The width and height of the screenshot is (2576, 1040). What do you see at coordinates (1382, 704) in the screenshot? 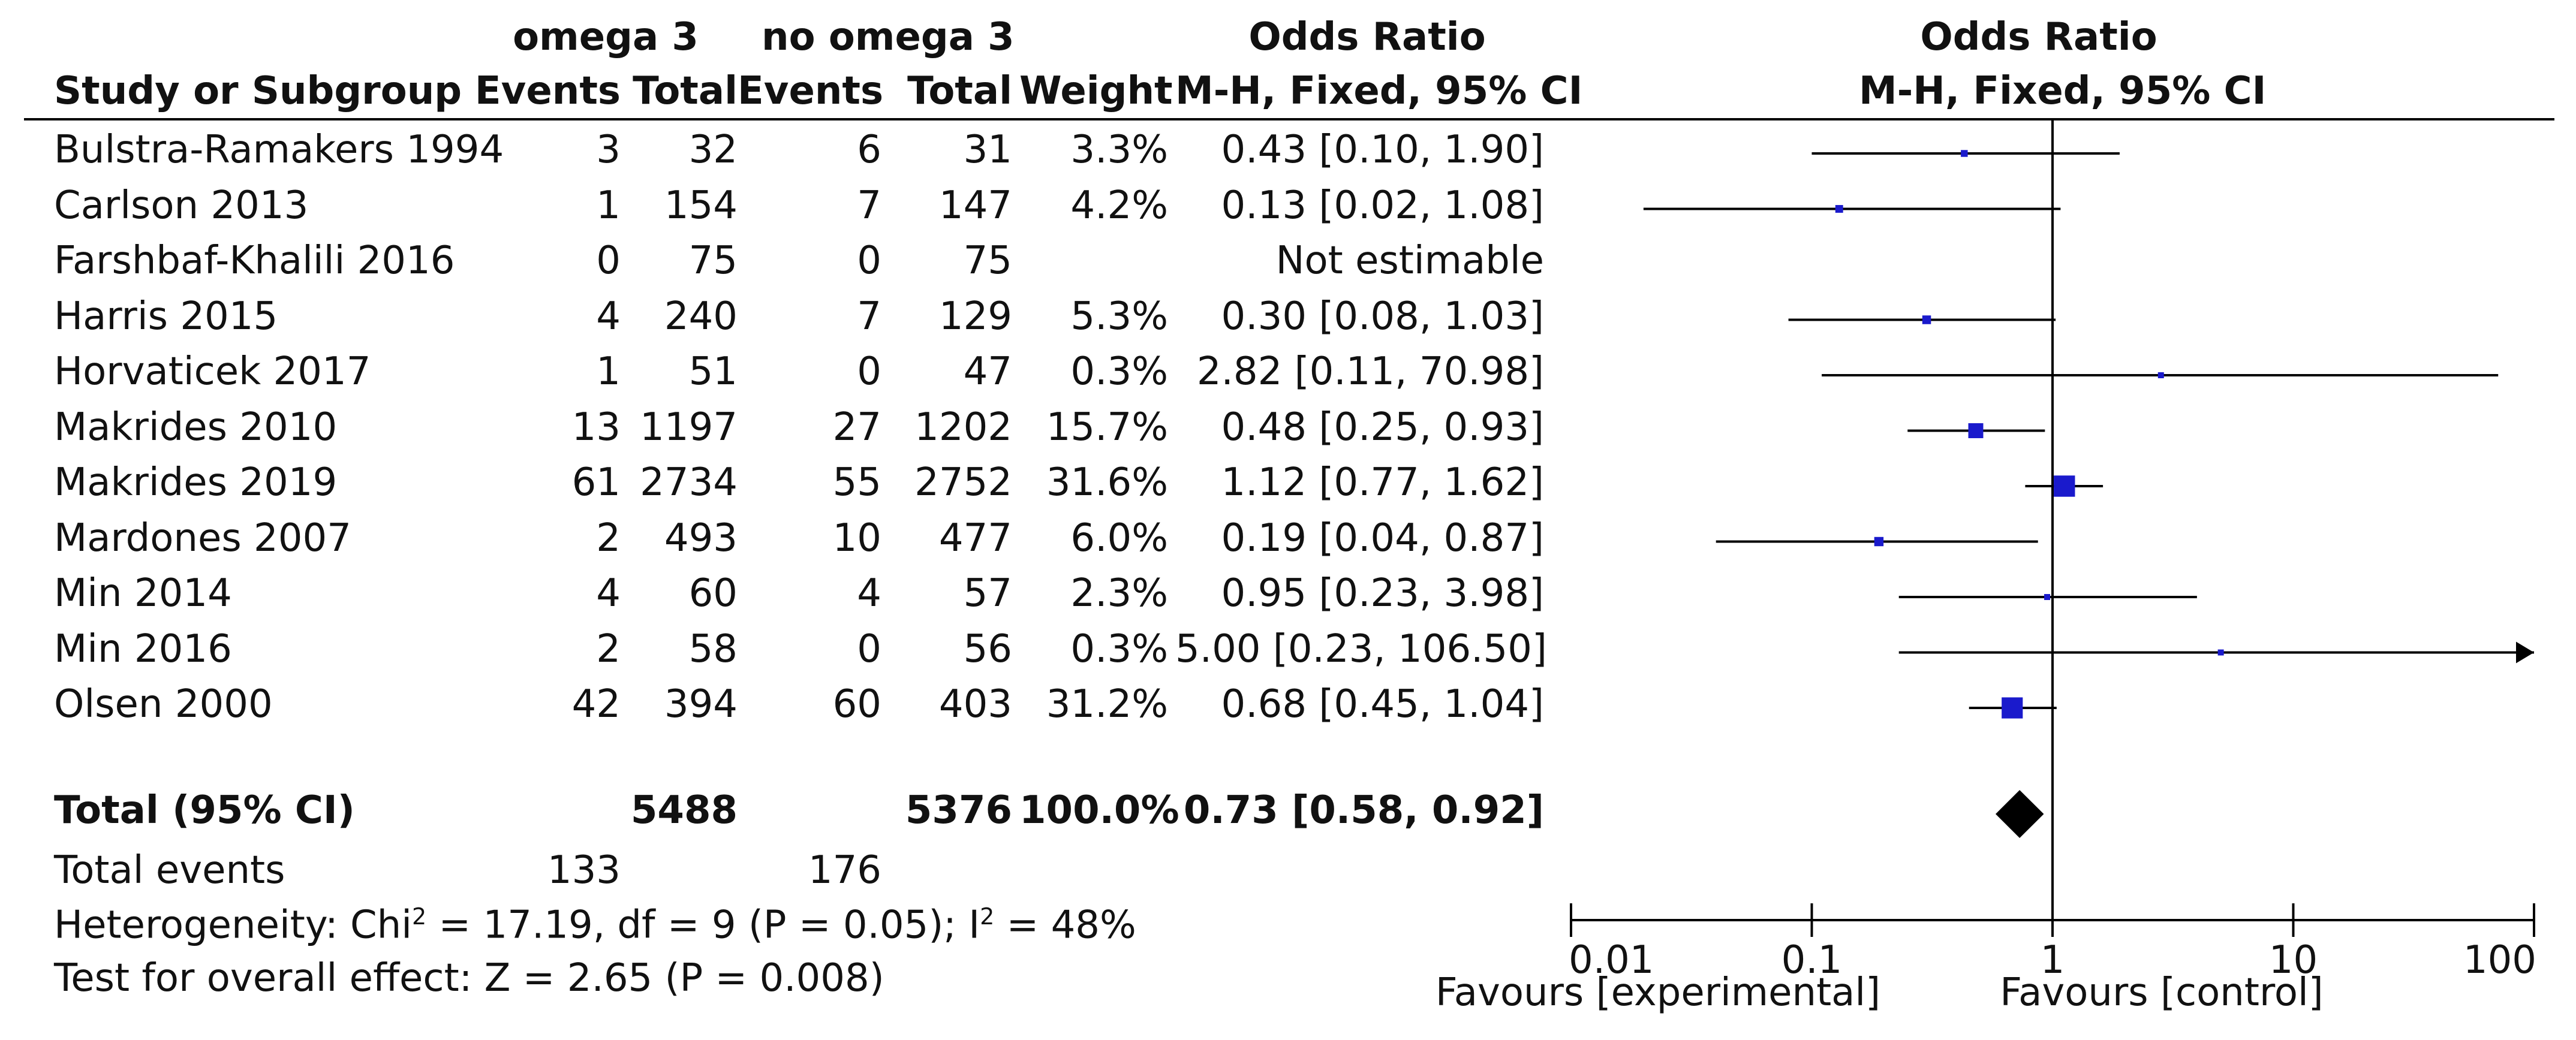
I see `ci-text-value: 0.68 [0.45, 1.04]` at bounding box center [1382, 704].